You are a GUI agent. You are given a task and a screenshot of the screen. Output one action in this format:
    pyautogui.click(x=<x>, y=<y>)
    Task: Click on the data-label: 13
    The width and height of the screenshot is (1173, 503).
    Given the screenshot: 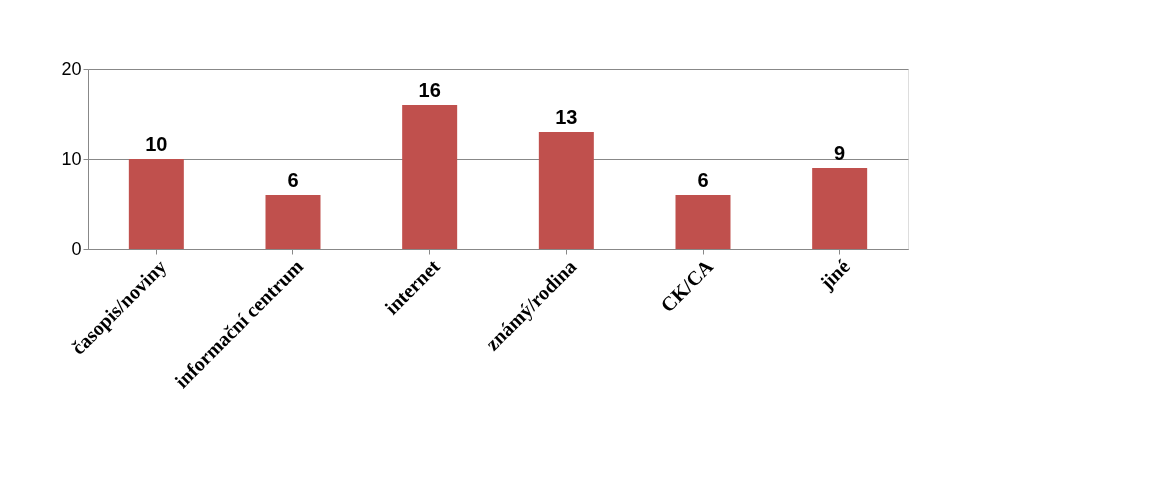 What is the action you would take?
    pyautogui.click(x=566, y=117)
    